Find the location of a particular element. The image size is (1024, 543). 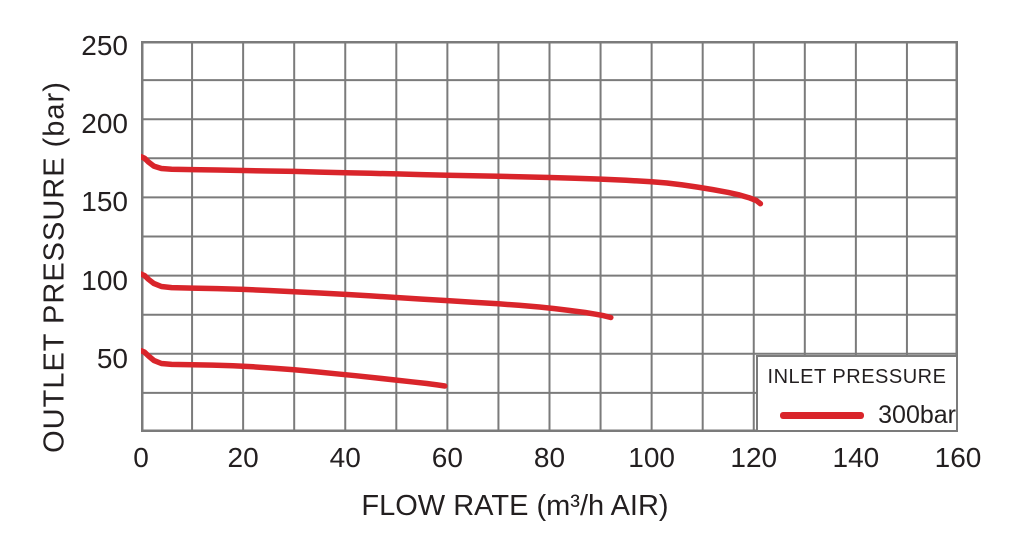

legend: INLET PRESSURE 300bar is located at coordinates (857, 393).